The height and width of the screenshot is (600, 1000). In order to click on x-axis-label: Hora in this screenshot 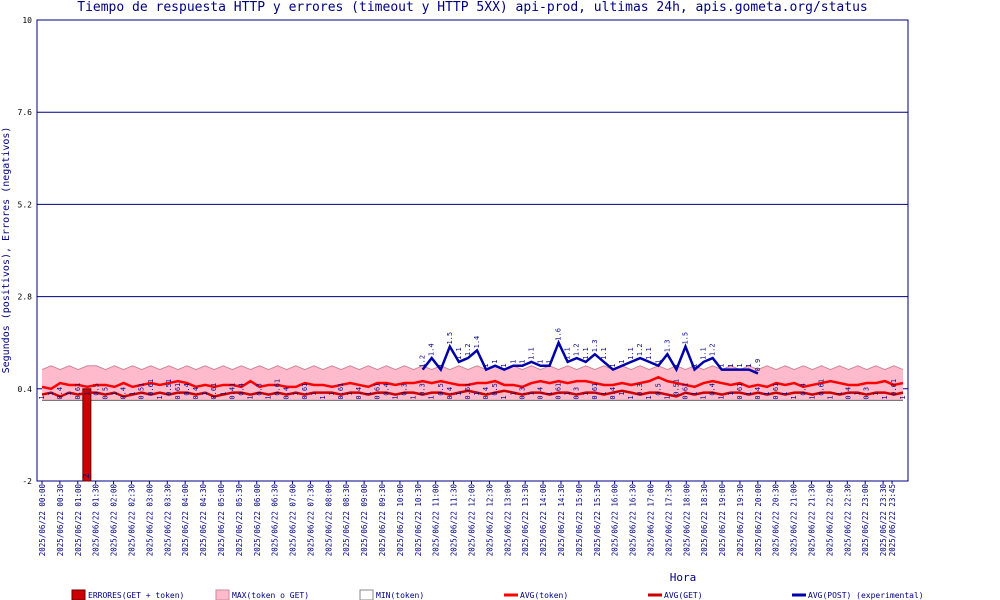, I will do `click(683, 577)`.